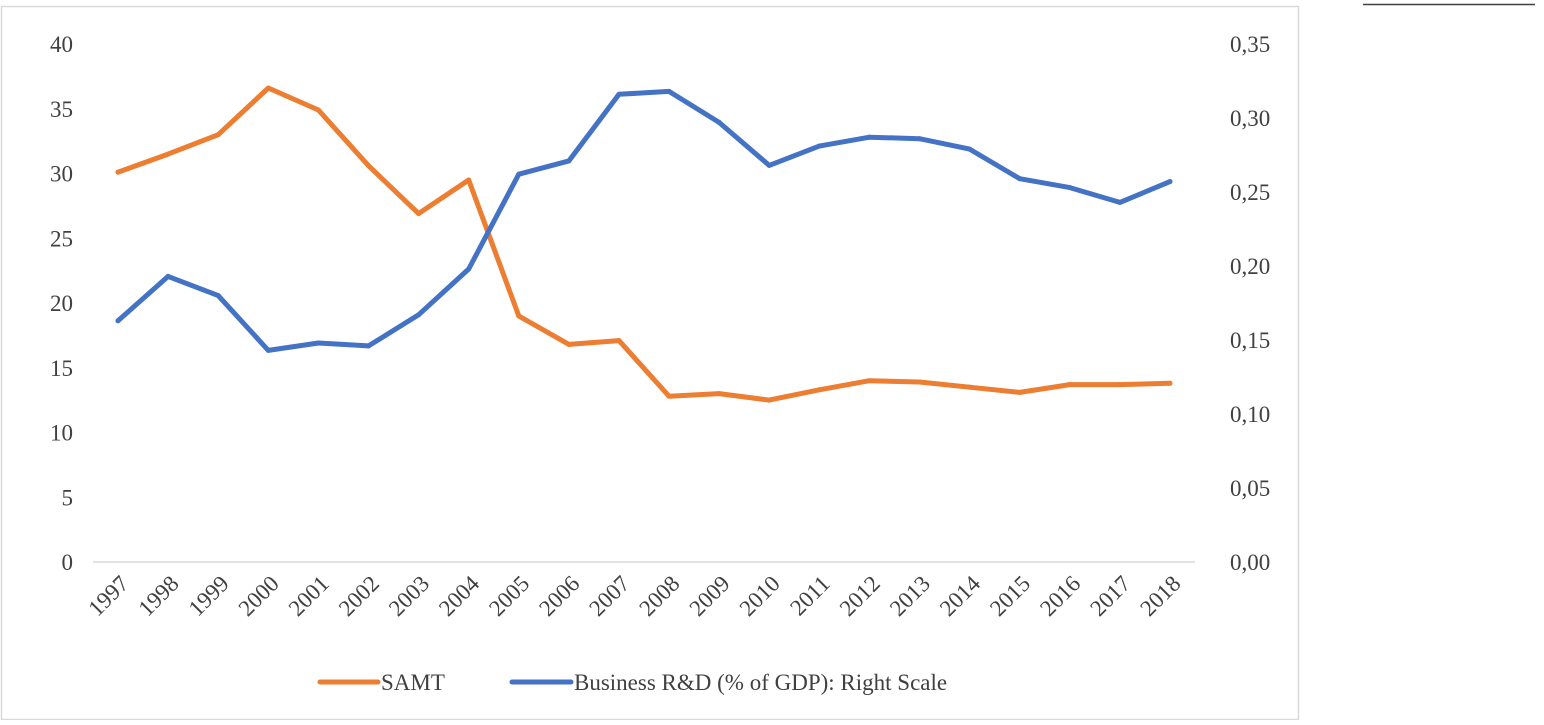  What do you see at coordinates (1250, 118) in the screenshot?
I see `right-tick-label: 0,30` at bounding box center [1250, 118].